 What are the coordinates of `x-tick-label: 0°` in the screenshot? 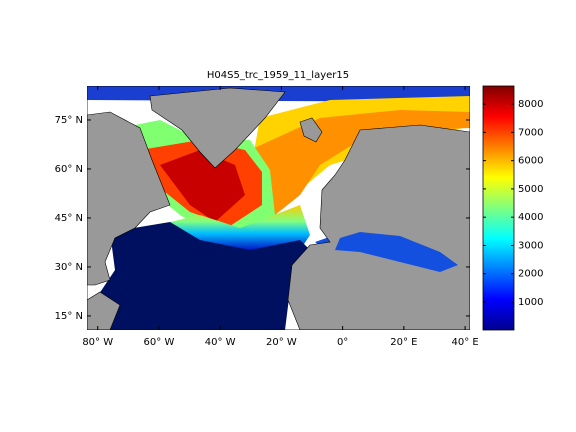 It's located at (342, 342).